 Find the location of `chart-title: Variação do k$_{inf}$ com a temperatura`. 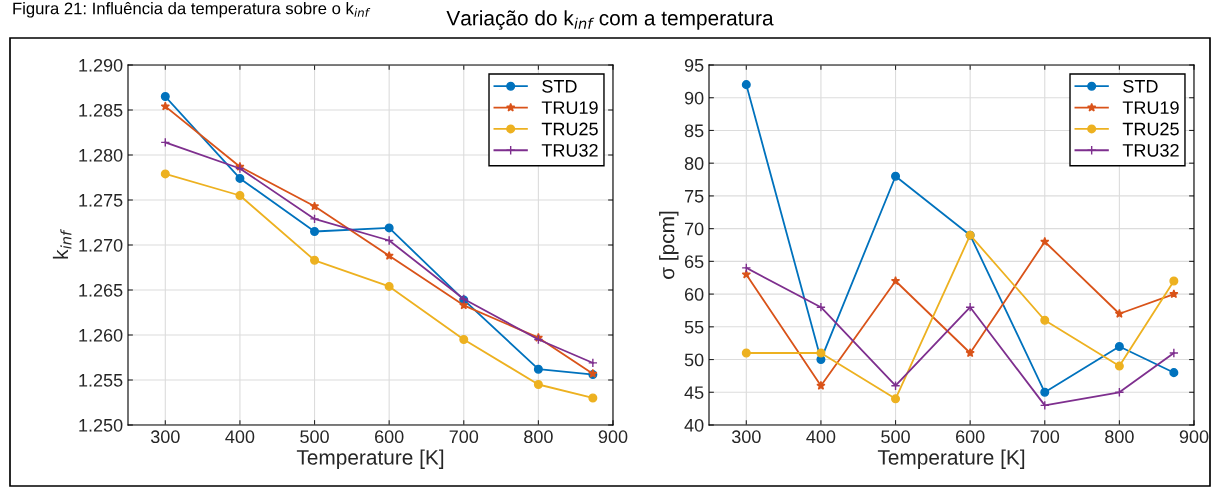

chart-title: Variação do k$_{inf}$ com a temperatura is located at coordinates (610, 20).